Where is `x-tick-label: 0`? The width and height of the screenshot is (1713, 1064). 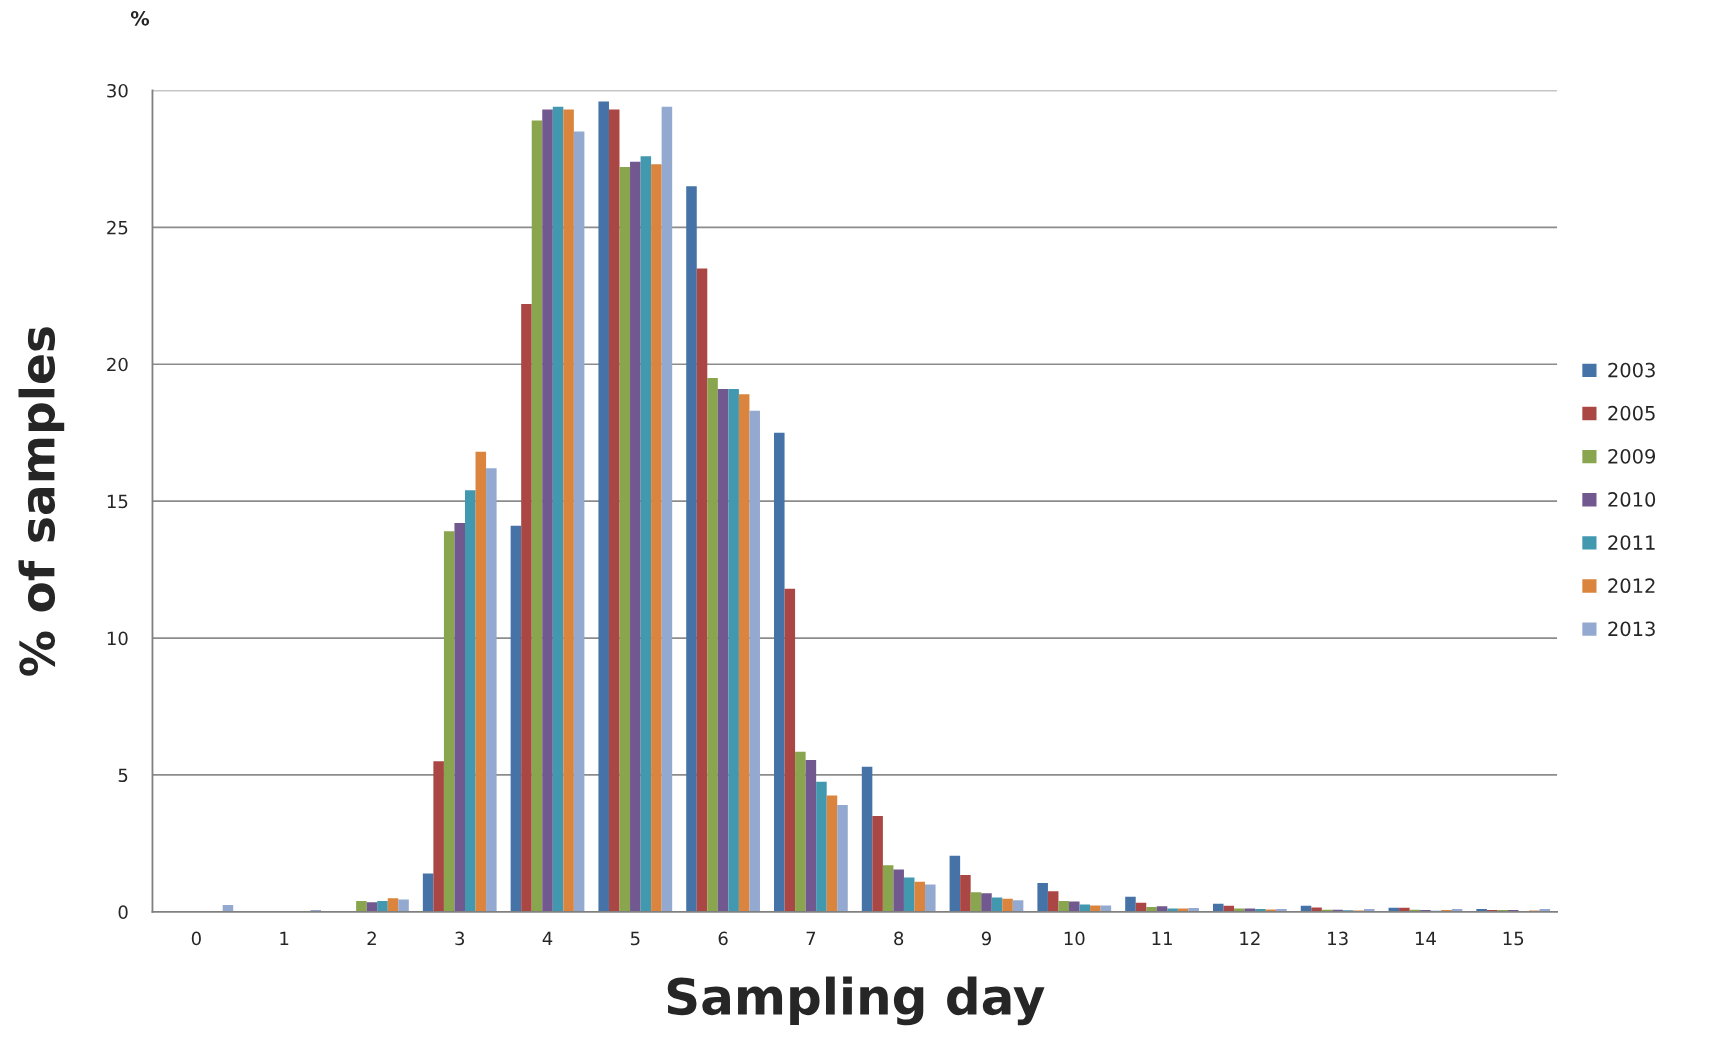
x-tick-label: 0 is located at coordinates (196, 938).